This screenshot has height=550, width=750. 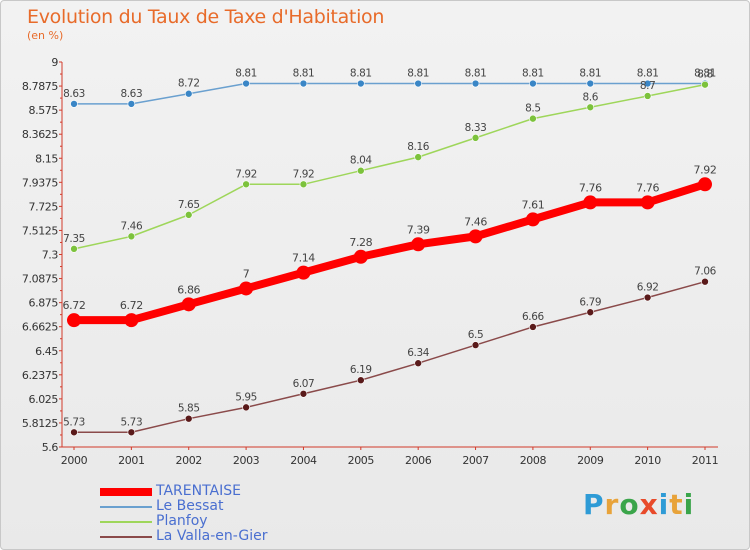 I want to click on logo-letter: t, so click(x=676, y=504).